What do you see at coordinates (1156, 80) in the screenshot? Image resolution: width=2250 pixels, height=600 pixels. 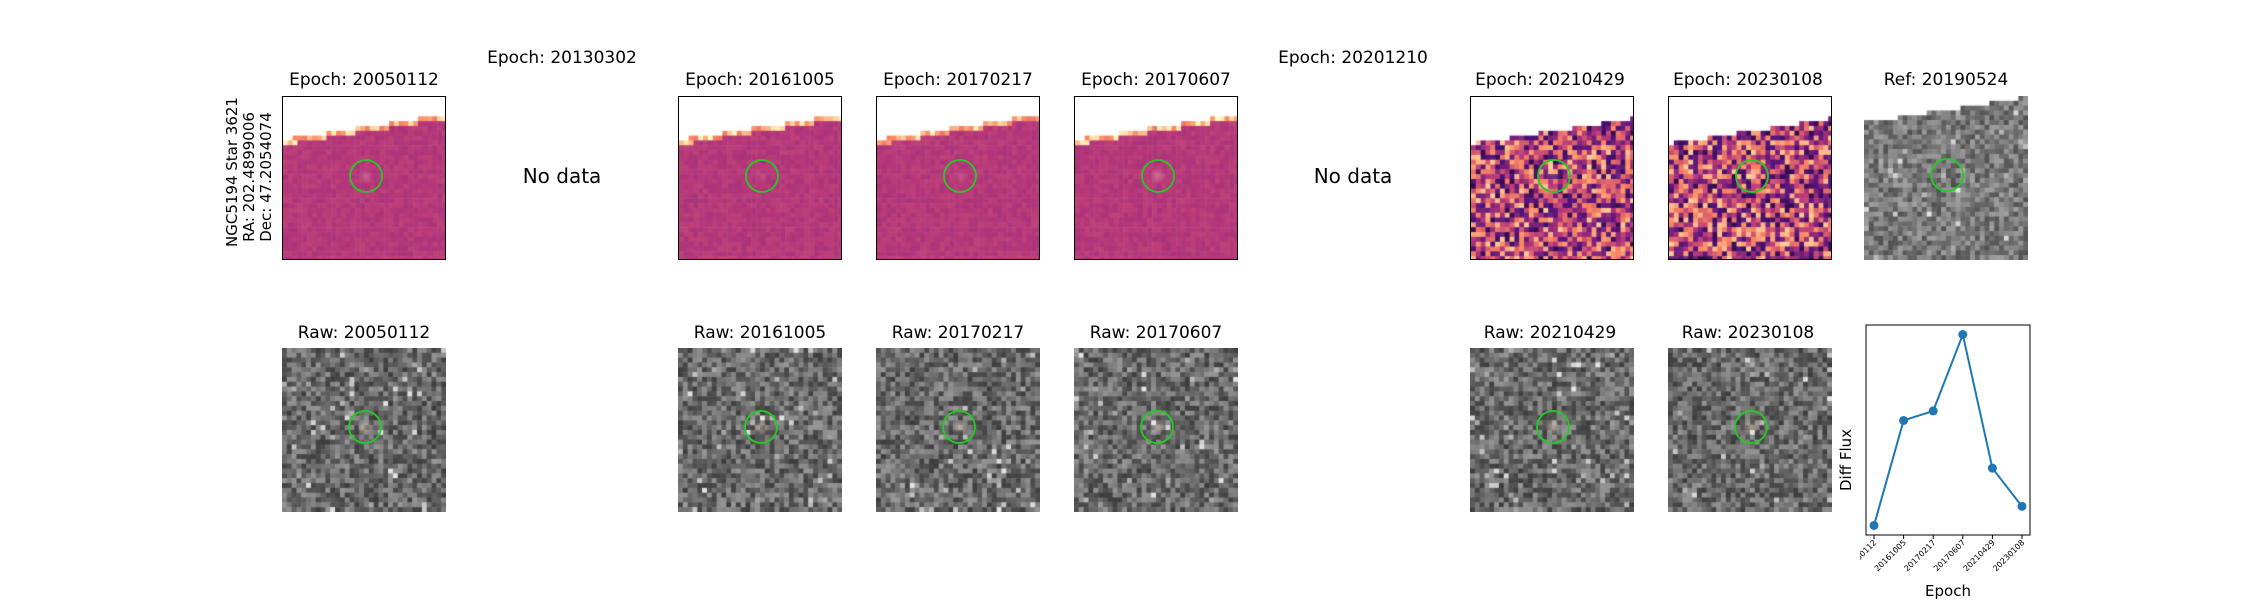 I see `title-epoch-20170607: Epoch: 20170607` at bounding box center [1156, 80].